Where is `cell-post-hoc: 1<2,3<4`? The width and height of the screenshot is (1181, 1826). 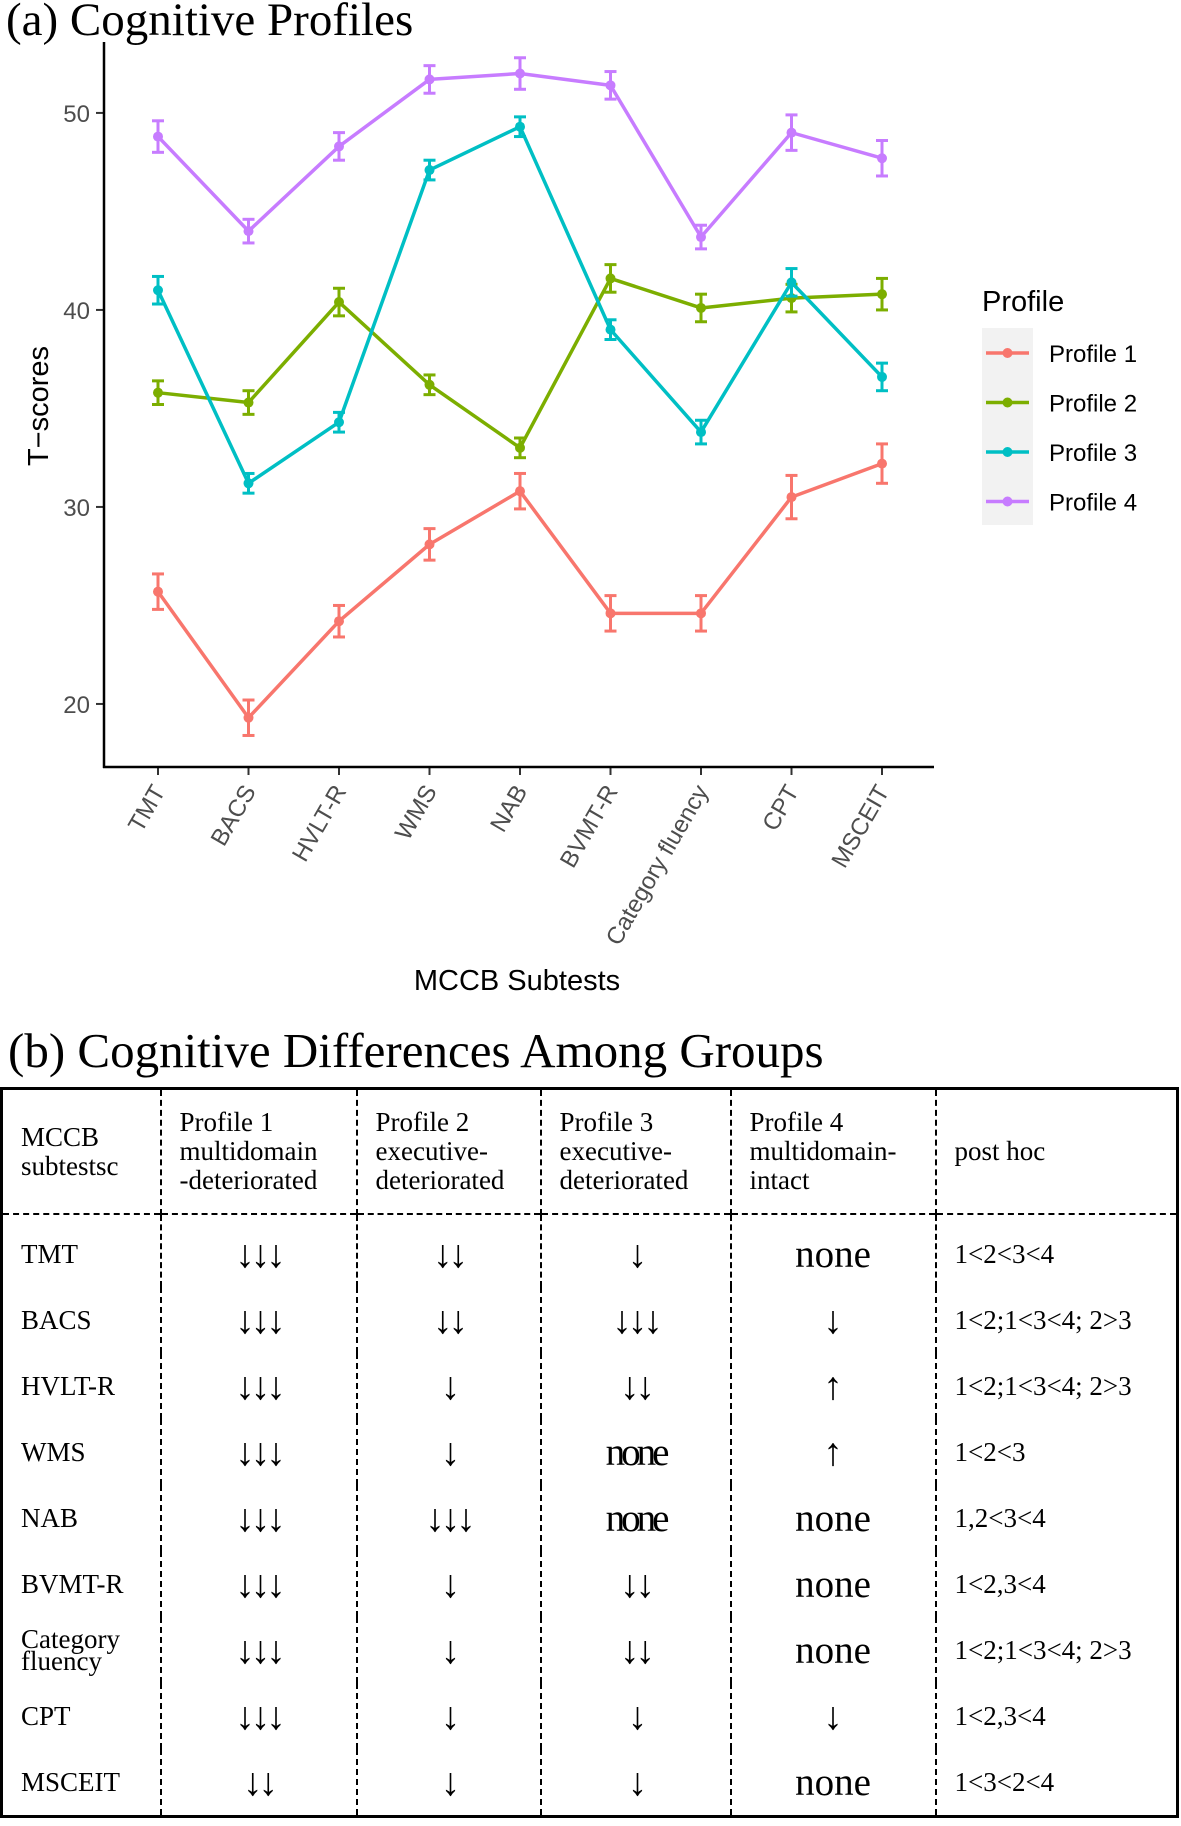 cell-post-hoc: 1<2,3<4 is located at coordinates (1056, 1584).